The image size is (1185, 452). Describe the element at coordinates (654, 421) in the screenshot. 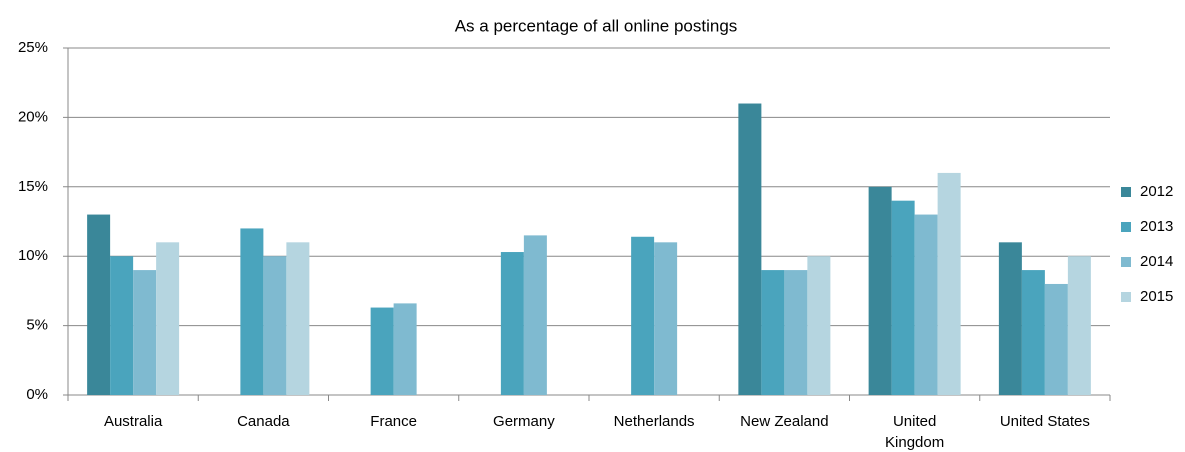

I see `x-tick-label: Netherlands` at that location.